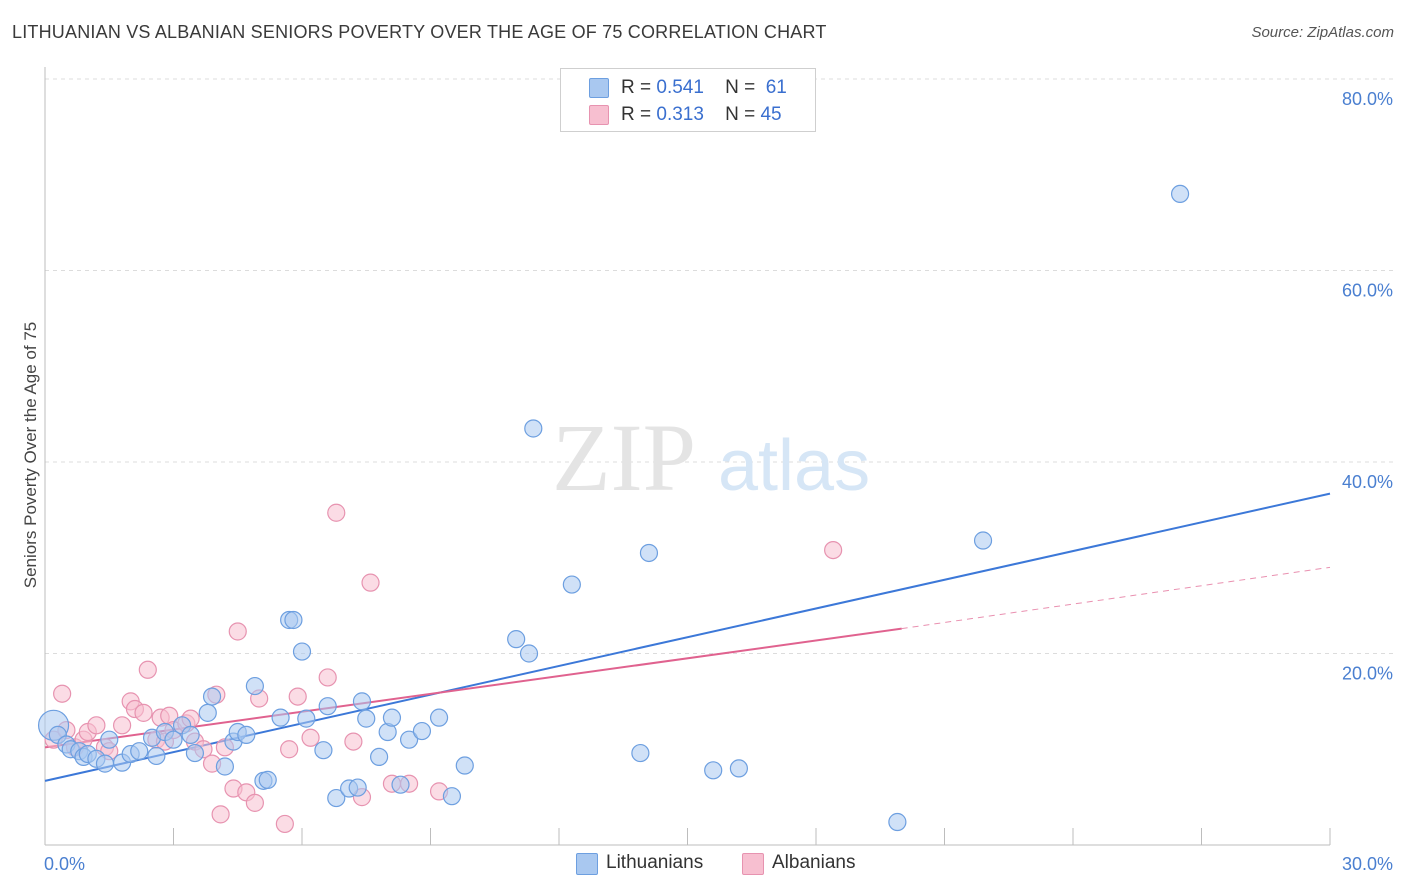 The height and width of the screenshot is (892, 1406). Describe the element at coordinates (753, 864) in the screenshot. I see `series-swatch-albanians` at that location.